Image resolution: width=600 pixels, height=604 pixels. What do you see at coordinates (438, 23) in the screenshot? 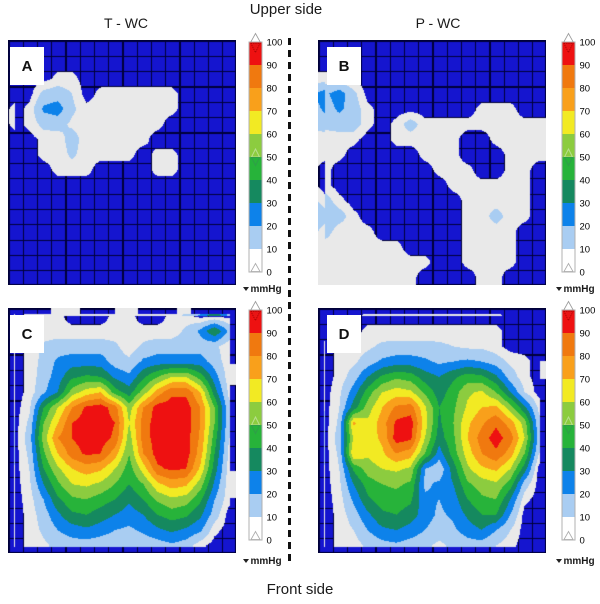
I see `column-title-p-wc: P - WC` at bounding box center [438, 23].